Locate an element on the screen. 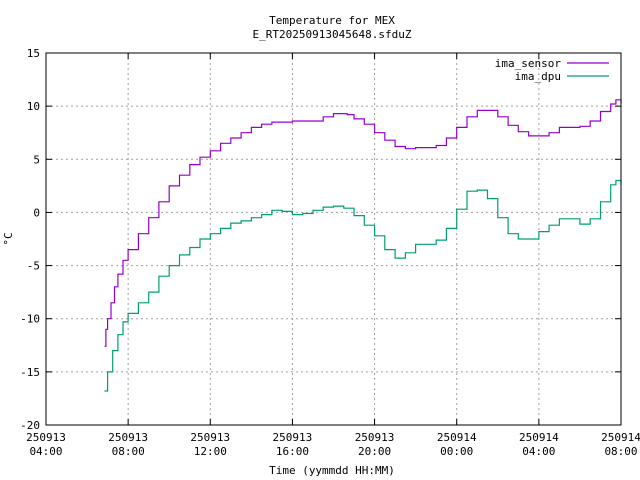 This screenshot has height=480, width=640. y-tick-label: -15 is located at coordinates (30, 372).